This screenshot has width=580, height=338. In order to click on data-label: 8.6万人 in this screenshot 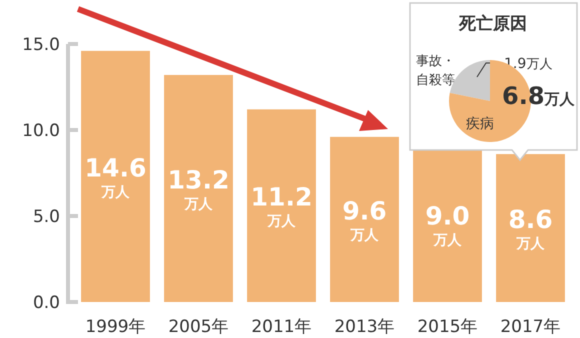, I will do `click(530, 228)`.